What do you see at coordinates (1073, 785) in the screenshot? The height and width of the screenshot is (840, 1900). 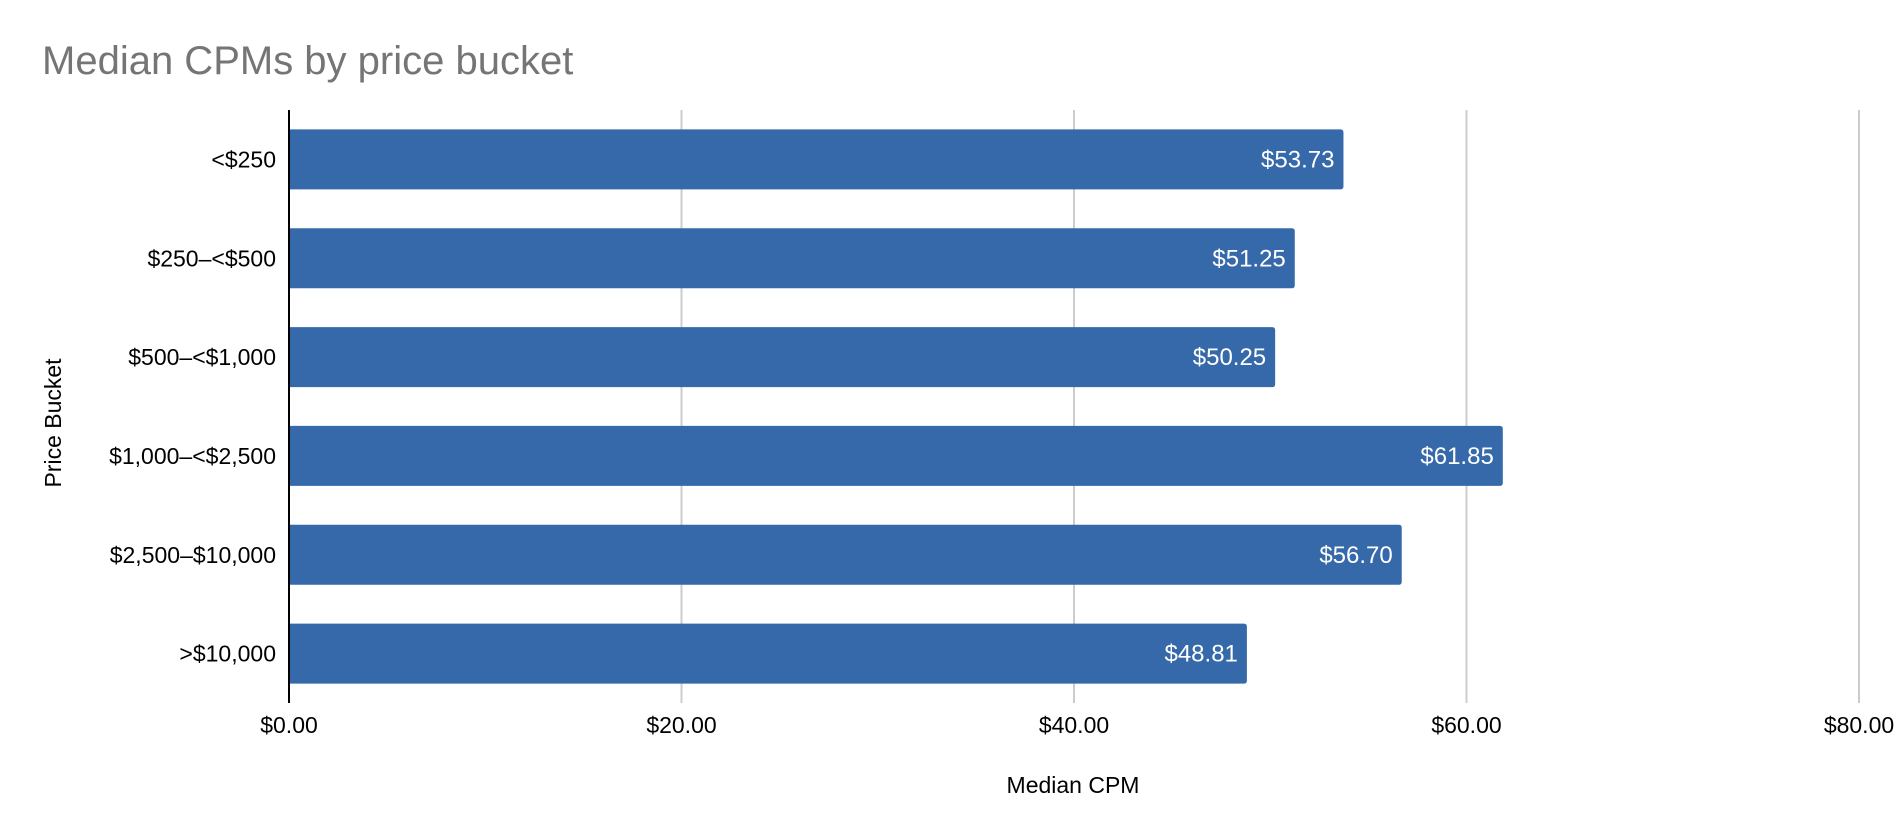 I see `x-axis-title: Median CPM` at bounding box center [1073, 785].